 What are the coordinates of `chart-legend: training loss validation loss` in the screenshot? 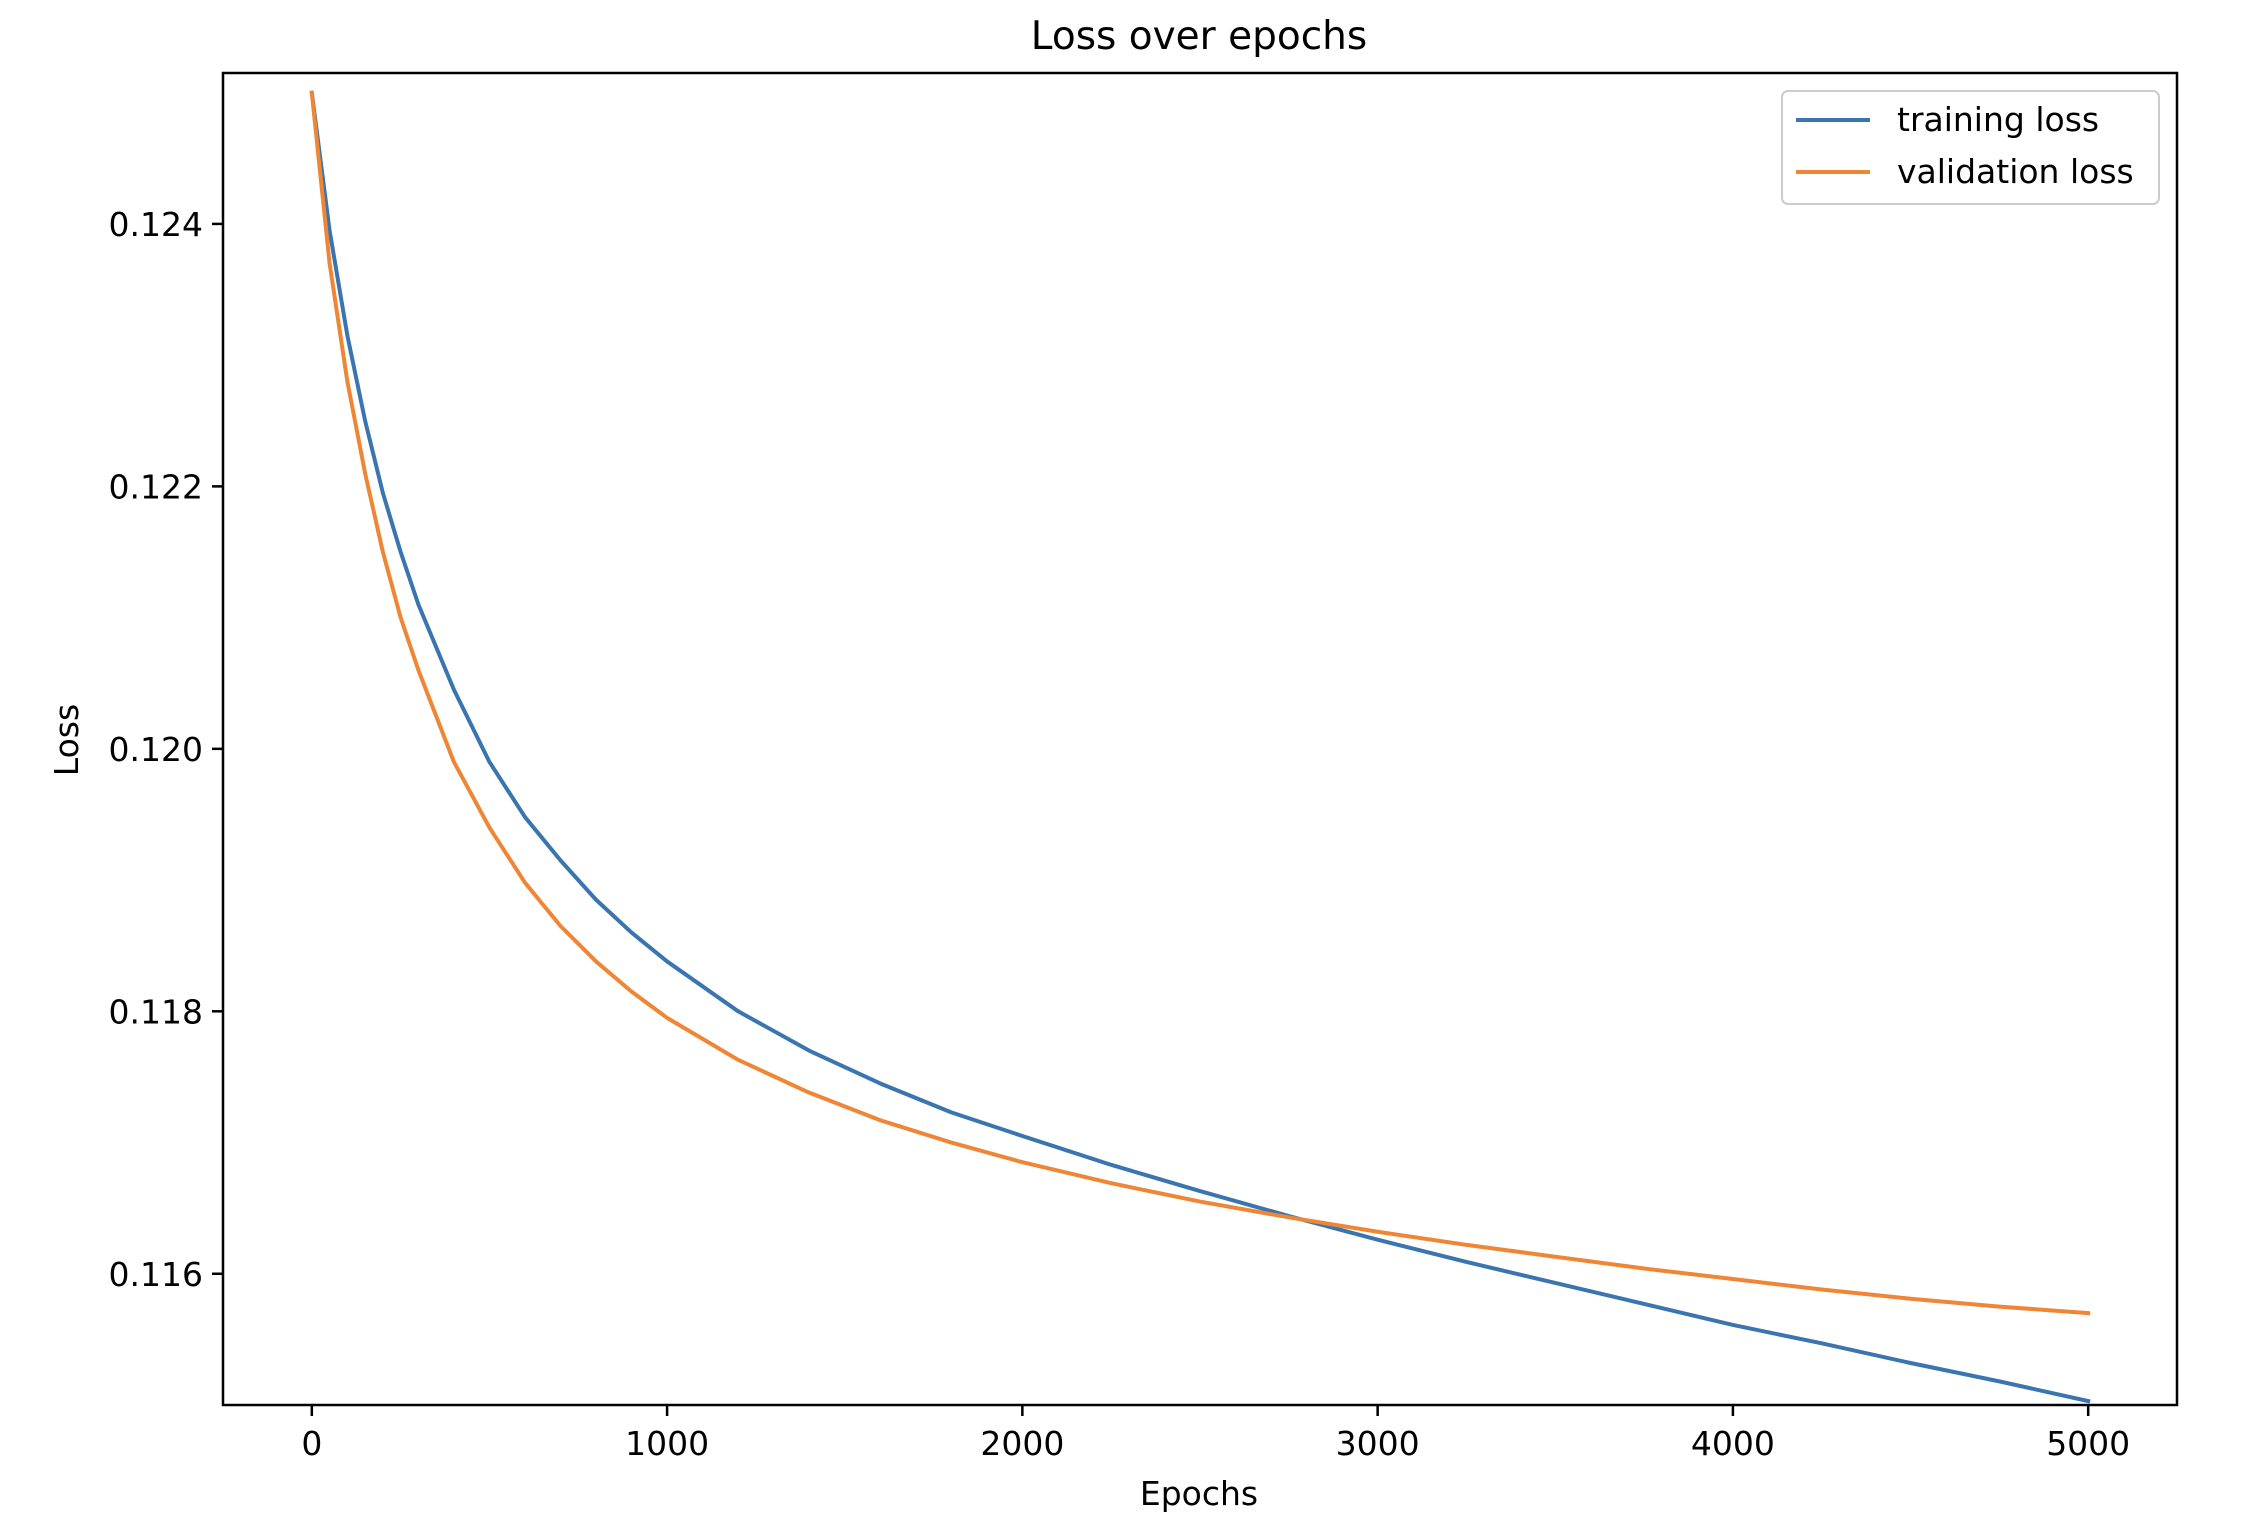 It's located at (1970, 147).